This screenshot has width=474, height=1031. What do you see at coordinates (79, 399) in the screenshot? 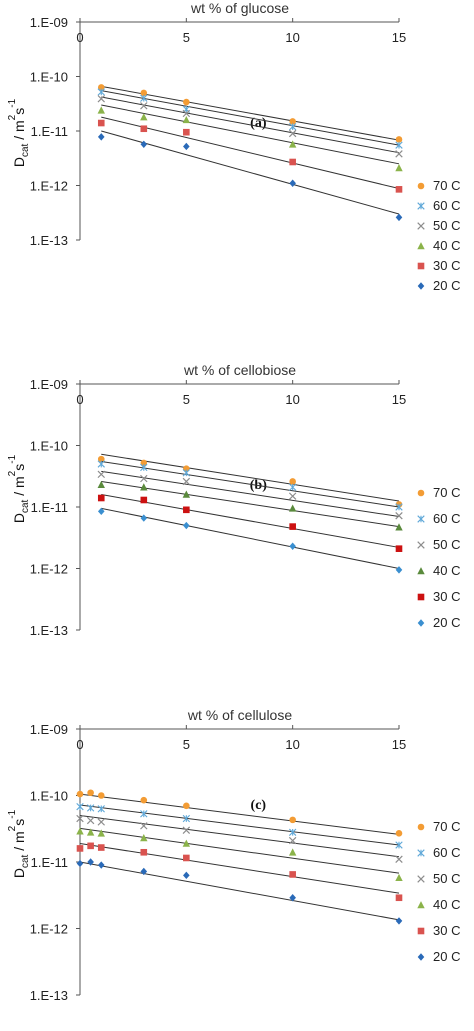
I see `x-tick-label: 0` at bounding box center [79, 399].